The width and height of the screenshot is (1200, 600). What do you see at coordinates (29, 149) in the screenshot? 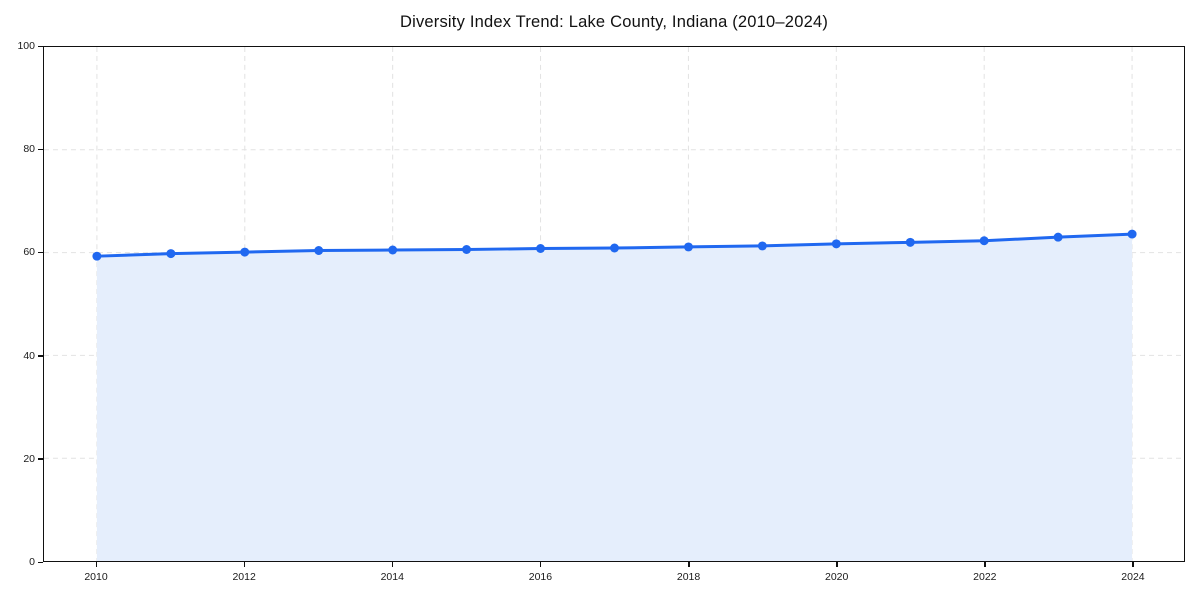
I see `y-axis-tick-label: 80` at bounding box center [29, 149].